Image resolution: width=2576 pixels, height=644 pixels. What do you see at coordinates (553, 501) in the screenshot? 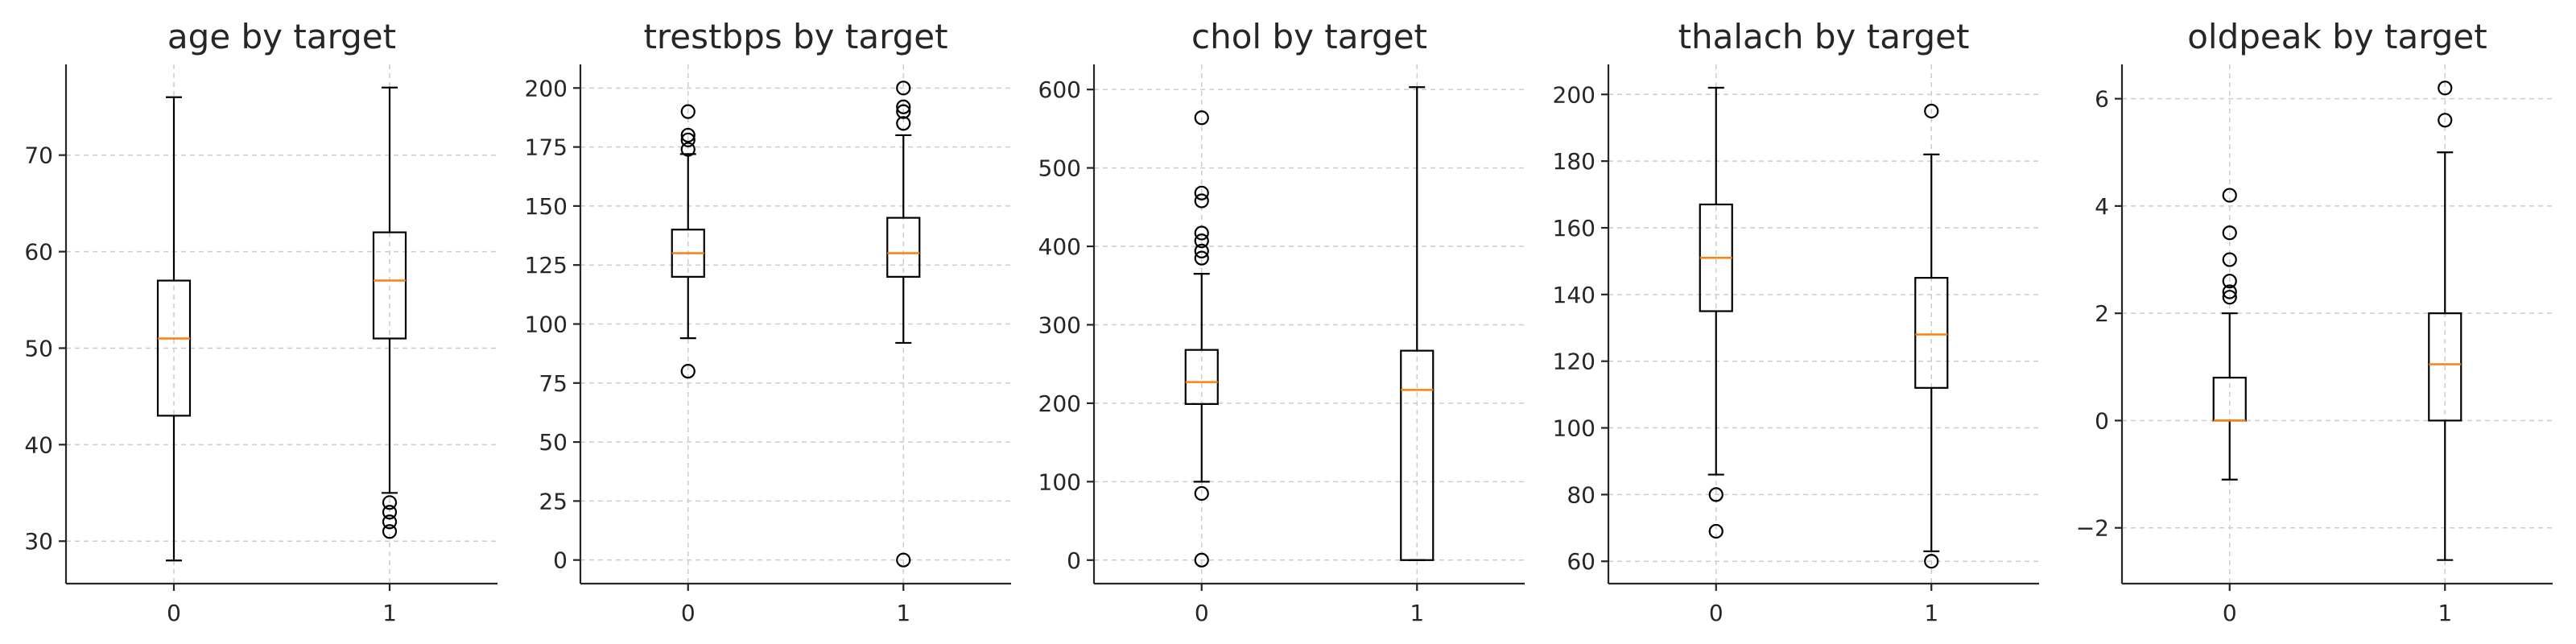
I see `y-tick-label: 25` at bounding box center [553, 501].